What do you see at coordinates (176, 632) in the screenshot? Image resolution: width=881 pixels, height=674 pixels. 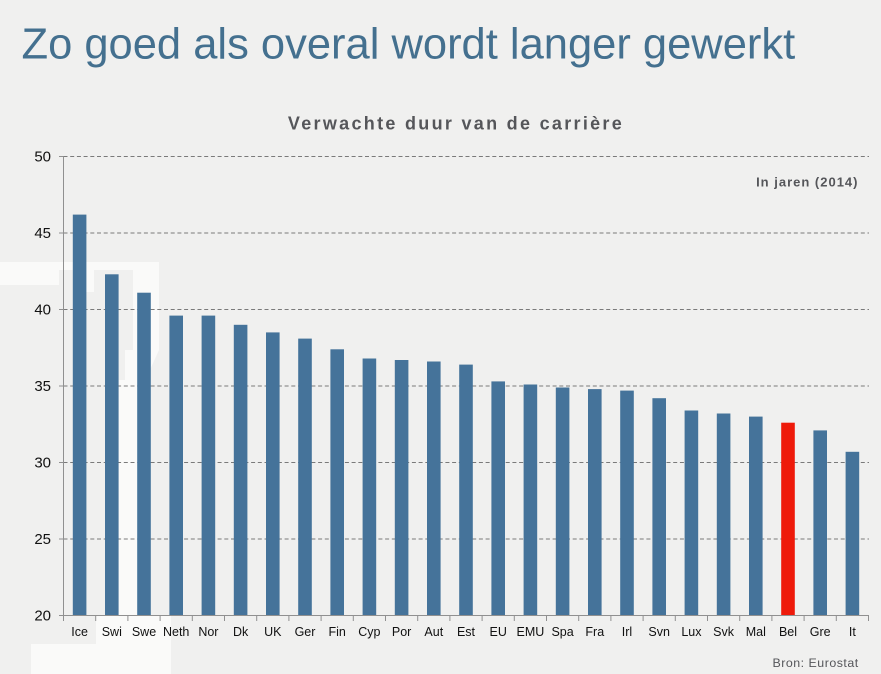 I see `svg-text: Neth` at bounding box center [176, 632].